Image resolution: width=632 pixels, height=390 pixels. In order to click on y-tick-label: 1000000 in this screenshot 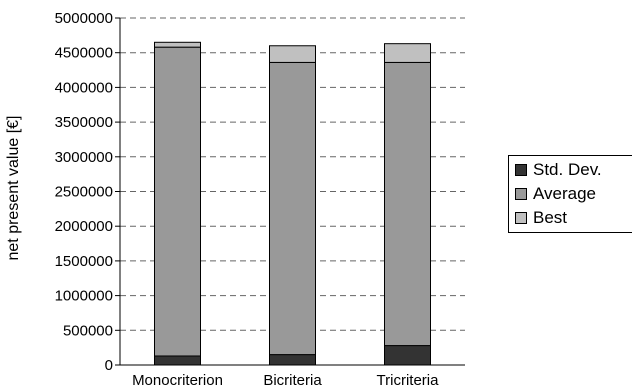, I will do `click(84, 296)`.